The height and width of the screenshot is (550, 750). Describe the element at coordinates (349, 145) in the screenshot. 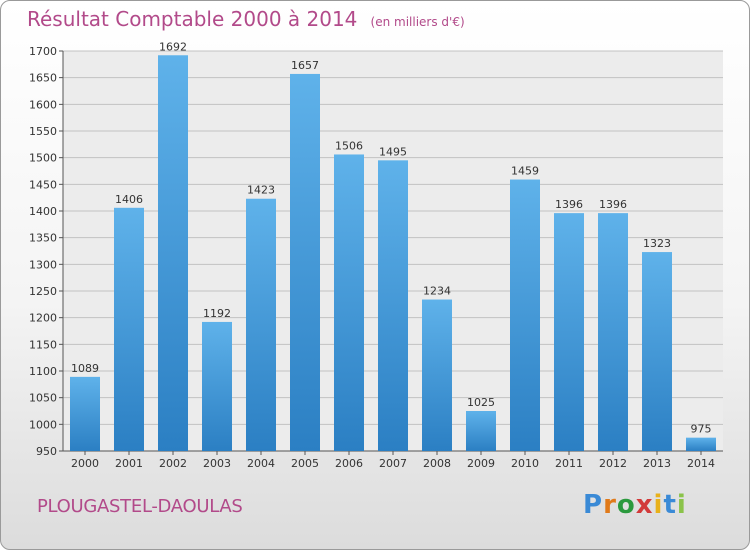

I see `bar-value-label: 1506` at that location.